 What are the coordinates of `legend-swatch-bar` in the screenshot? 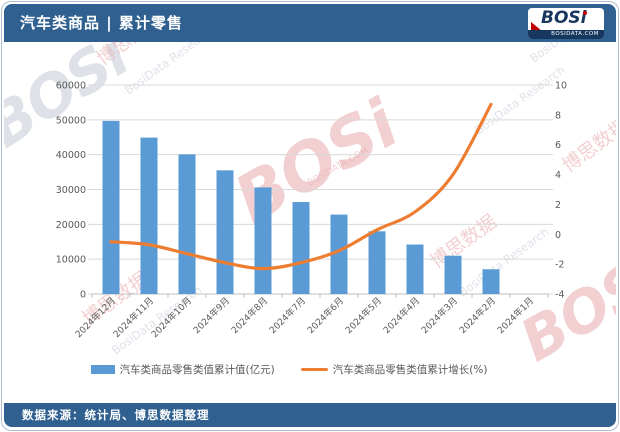 It's located at (102, 369).